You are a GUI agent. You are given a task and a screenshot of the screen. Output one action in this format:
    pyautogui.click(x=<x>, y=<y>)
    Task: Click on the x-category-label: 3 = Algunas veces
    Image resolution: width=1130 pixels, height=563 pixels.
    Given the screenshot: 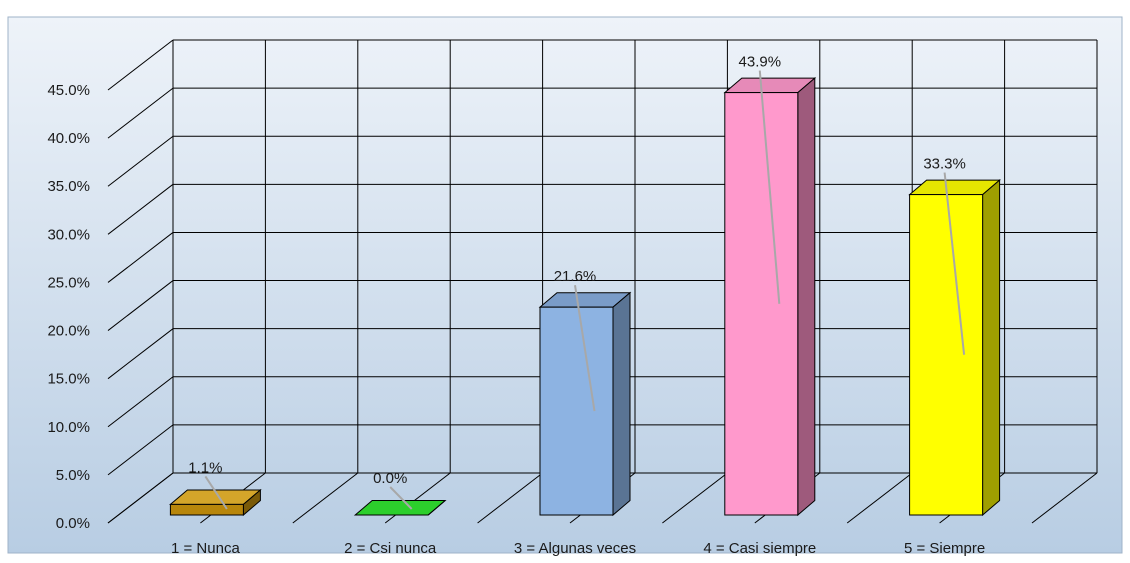 What is the action you would take?
    pyautogui.click(x=575, y=548)
    